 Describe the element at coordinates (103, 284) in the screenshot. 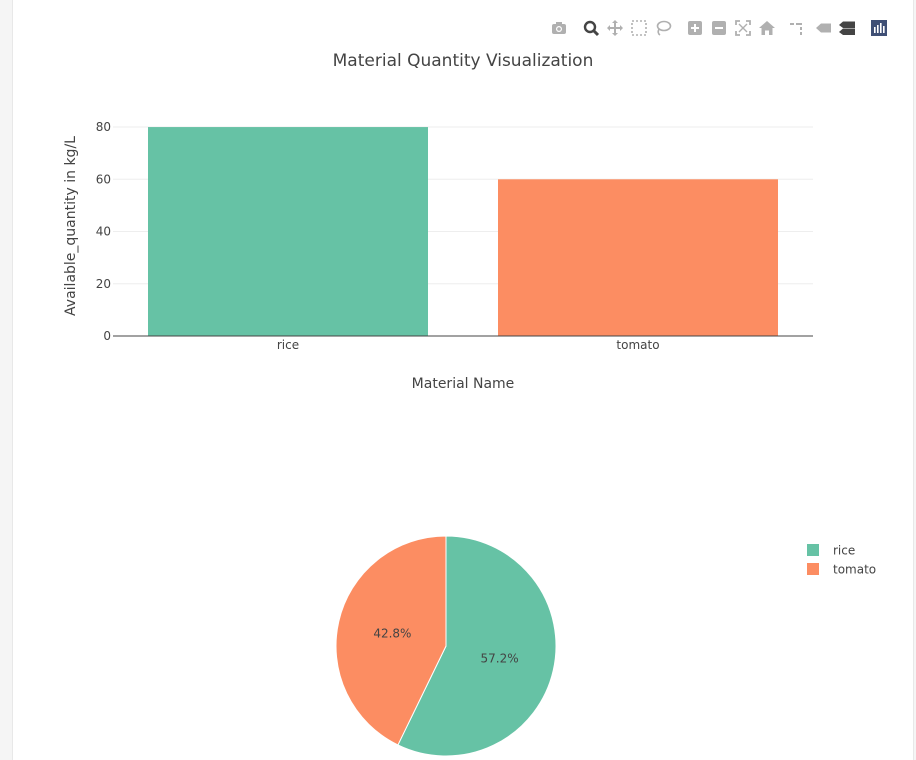

I see `y-tick-label: 20` at that location.